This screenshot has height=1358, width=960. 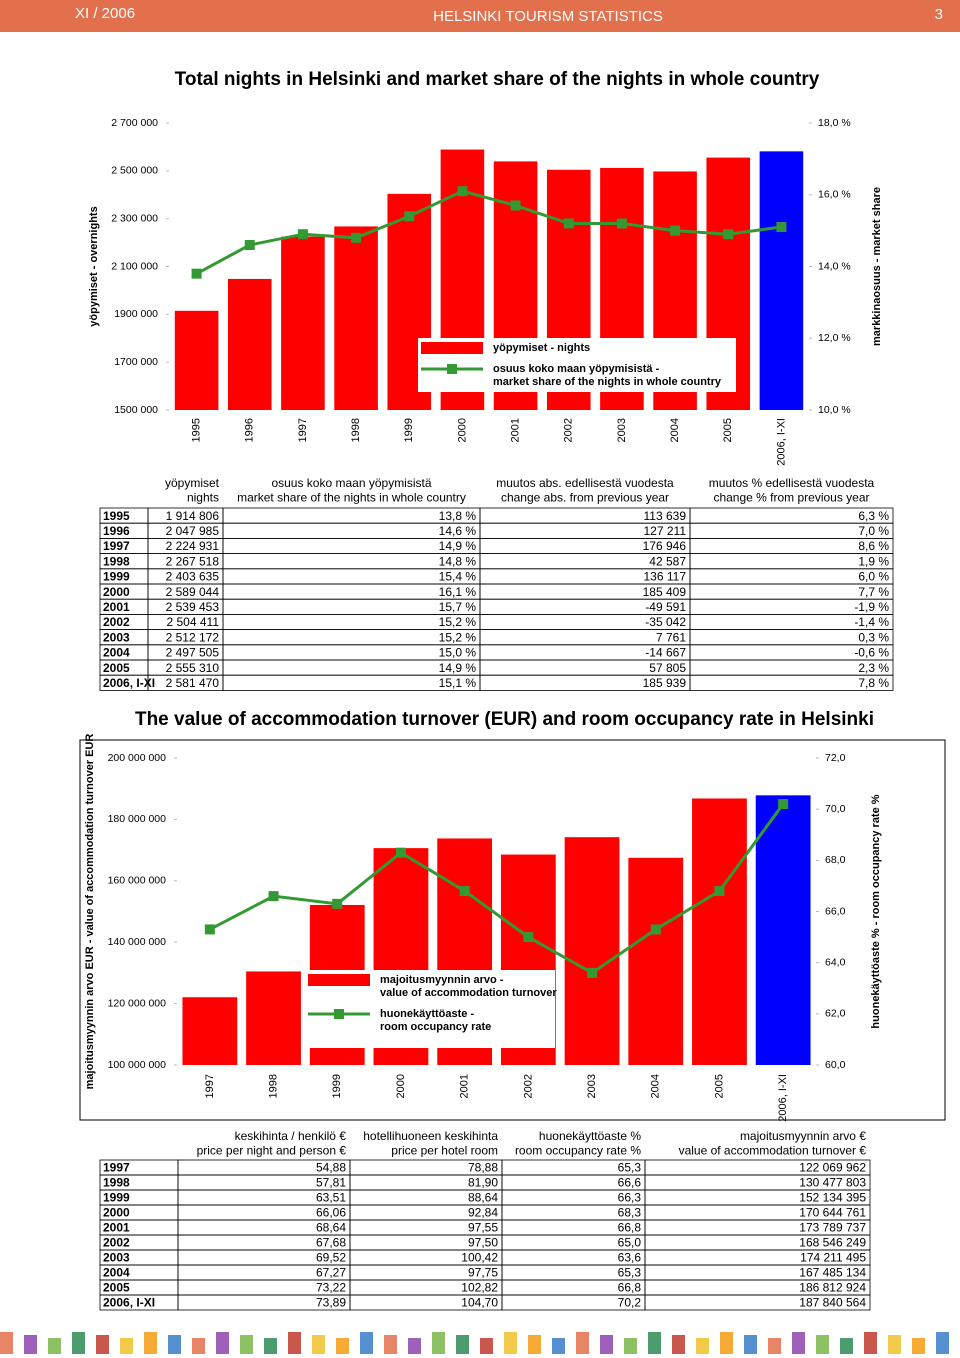 I want to click on table-value: 63,51, so click(x=331, y=1198).